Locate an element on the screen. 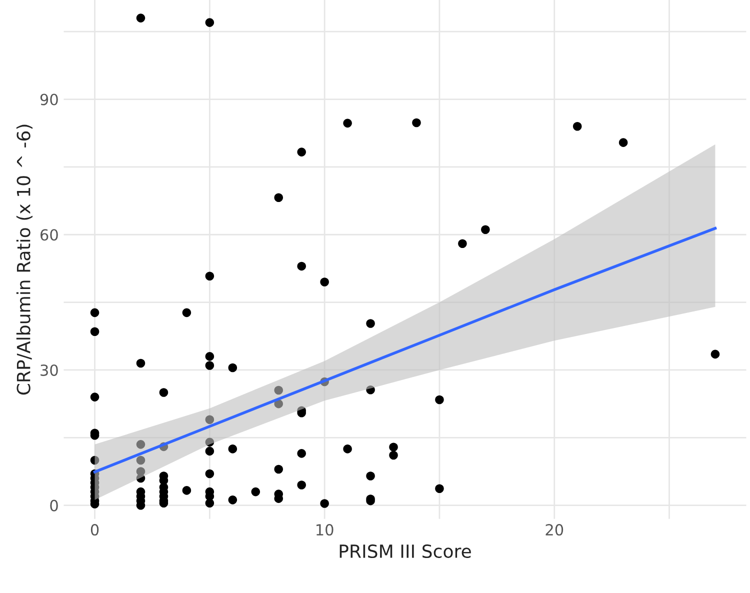 This screenshot has height=593, width=750. y-tick-label: 30 is located at coordinates (49, 370).